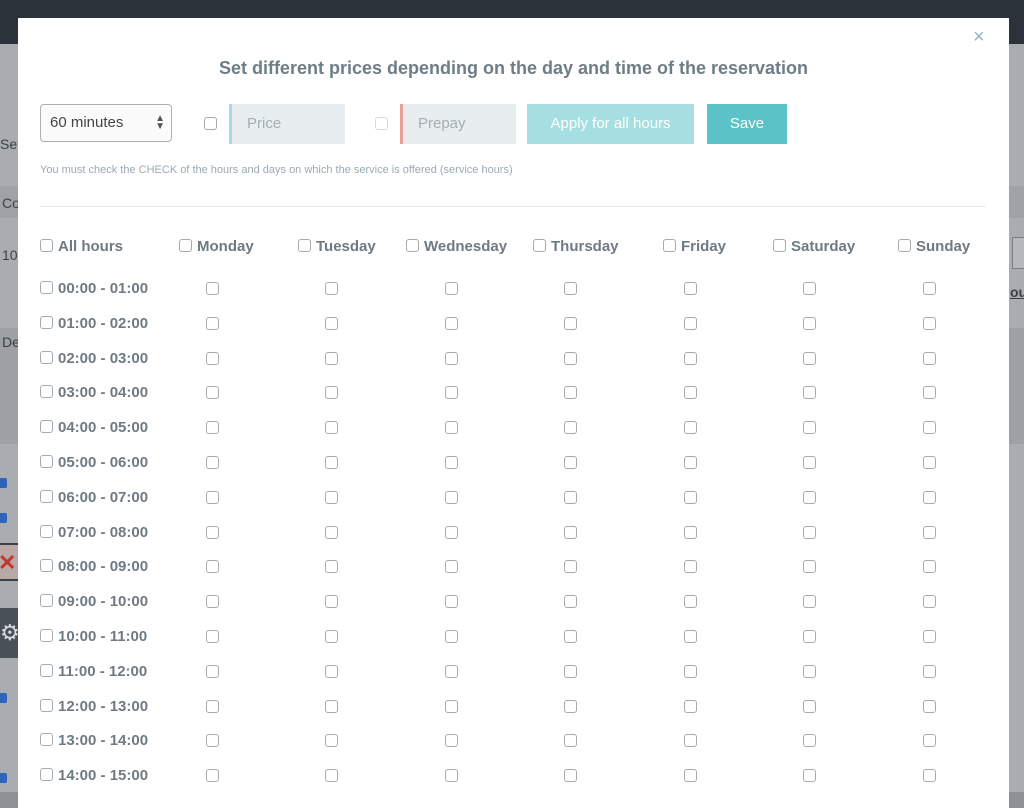  Describe the element at coordinates (747, 124) in the screenshot. I see `save-button: Save` at that location.